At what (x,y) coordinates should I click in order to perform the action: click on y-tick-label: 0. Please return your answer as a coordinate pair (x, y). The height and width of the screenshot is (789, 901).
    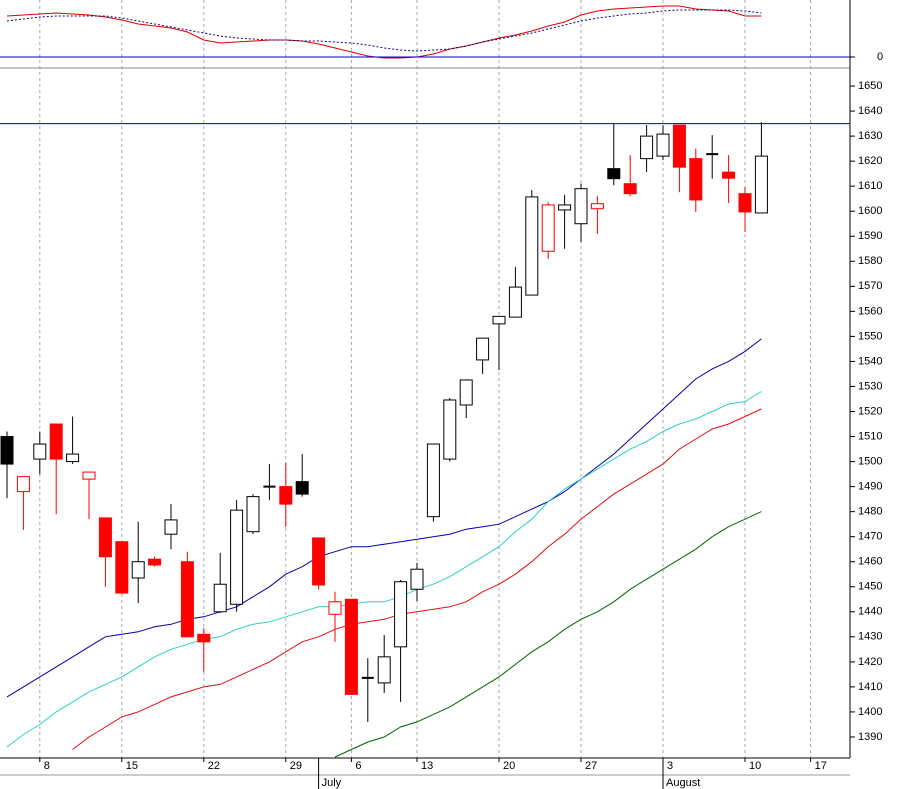
    Looking at the image, I should click on (880, 57).